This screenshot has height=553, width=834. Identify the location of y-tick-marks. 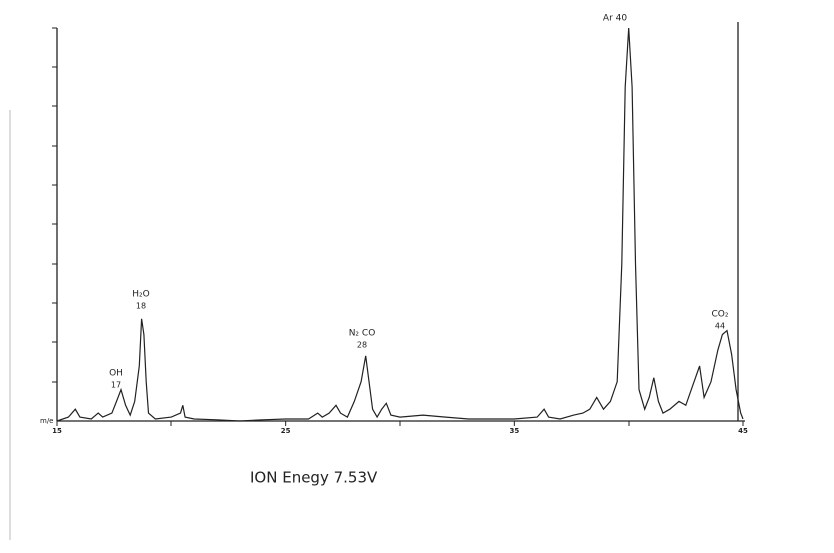
(54, 205).